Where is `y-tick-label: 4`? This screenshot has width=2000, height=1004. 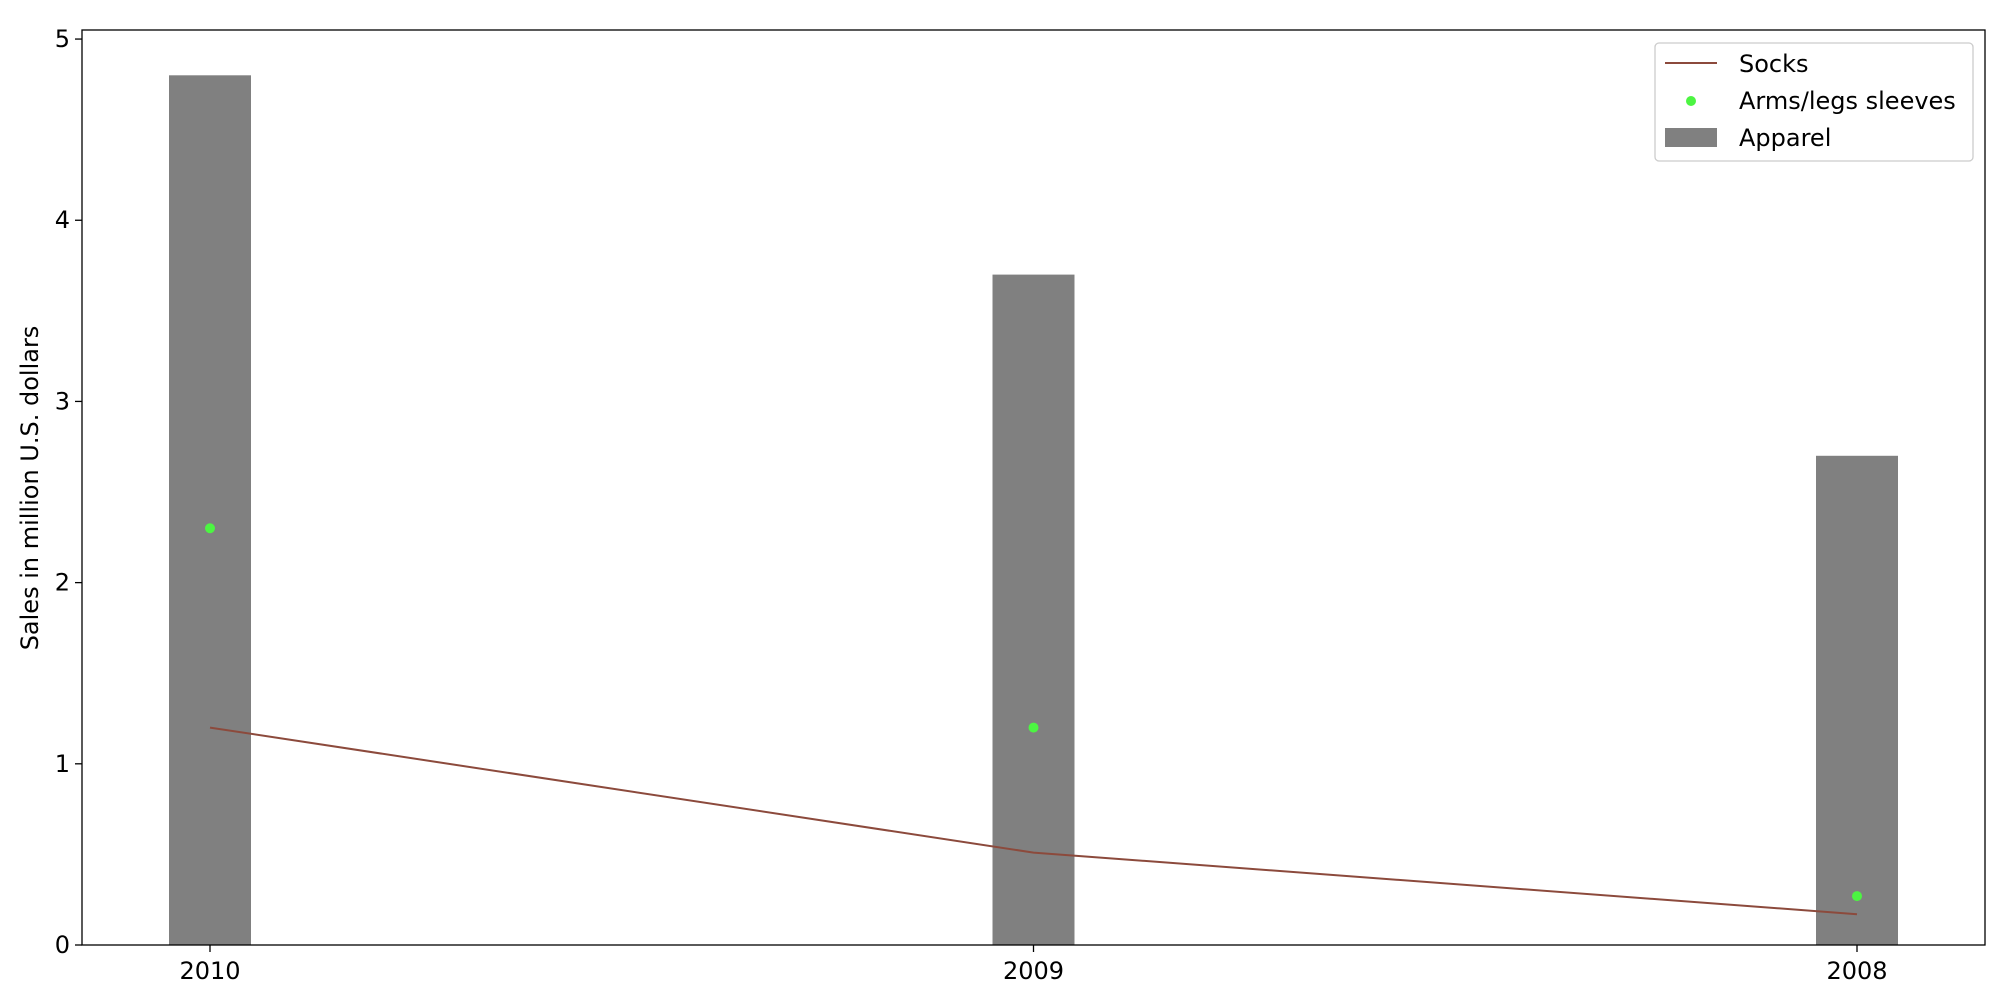 y-tick-label: 4 is located at coordinates (62, 220).